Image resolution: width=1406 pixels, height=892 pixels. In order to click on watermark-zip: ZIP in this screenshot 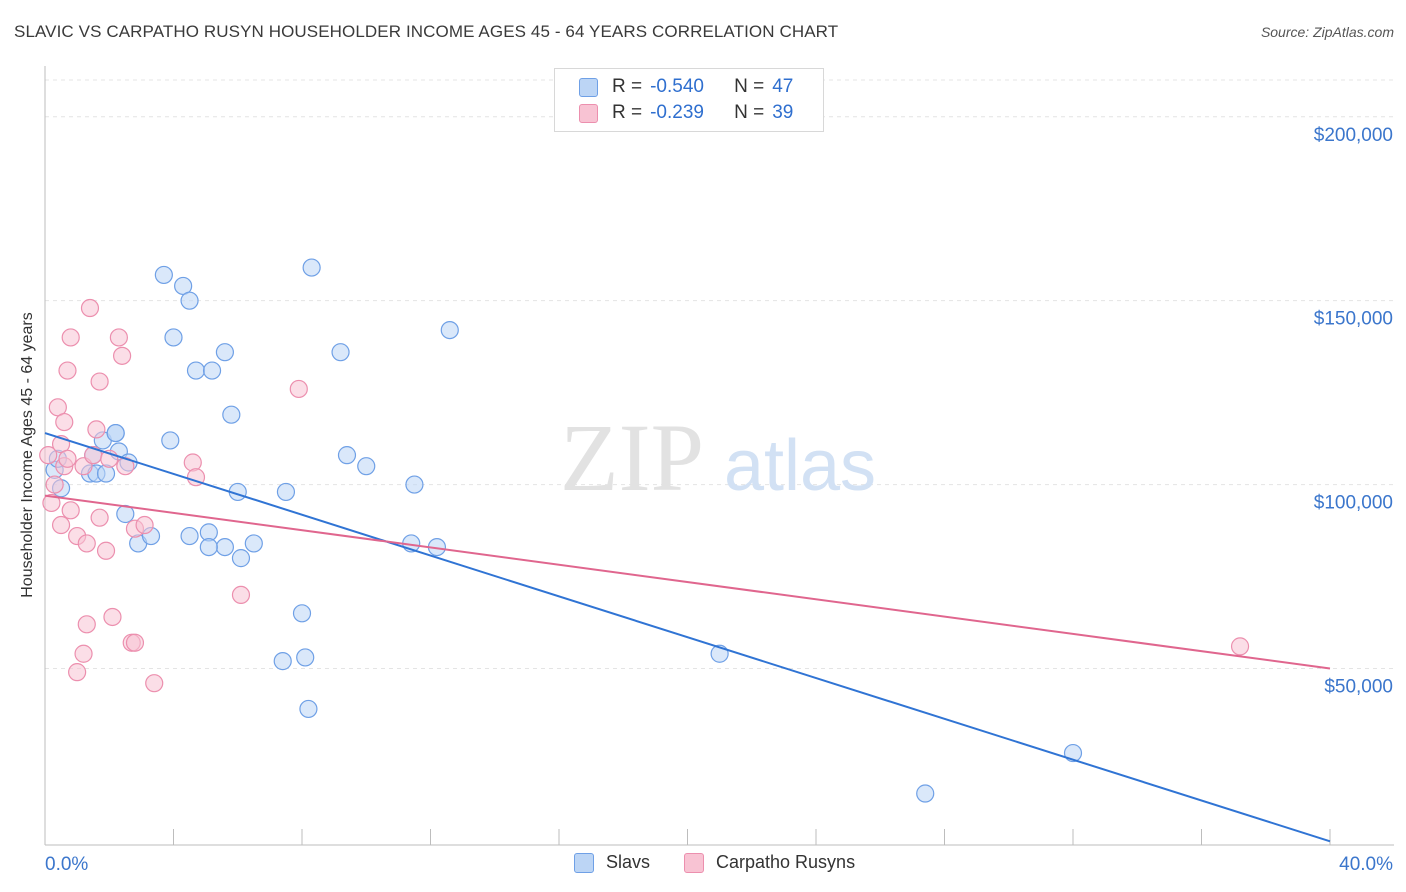, I will do `click(632, 457)`.